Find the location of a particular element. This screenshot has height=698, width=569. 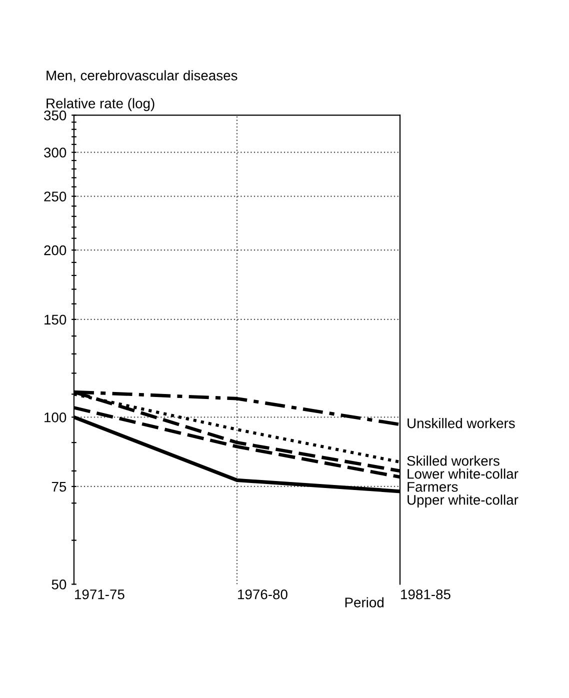

y-tick-label: 75 is located at coordinates (59, 487).